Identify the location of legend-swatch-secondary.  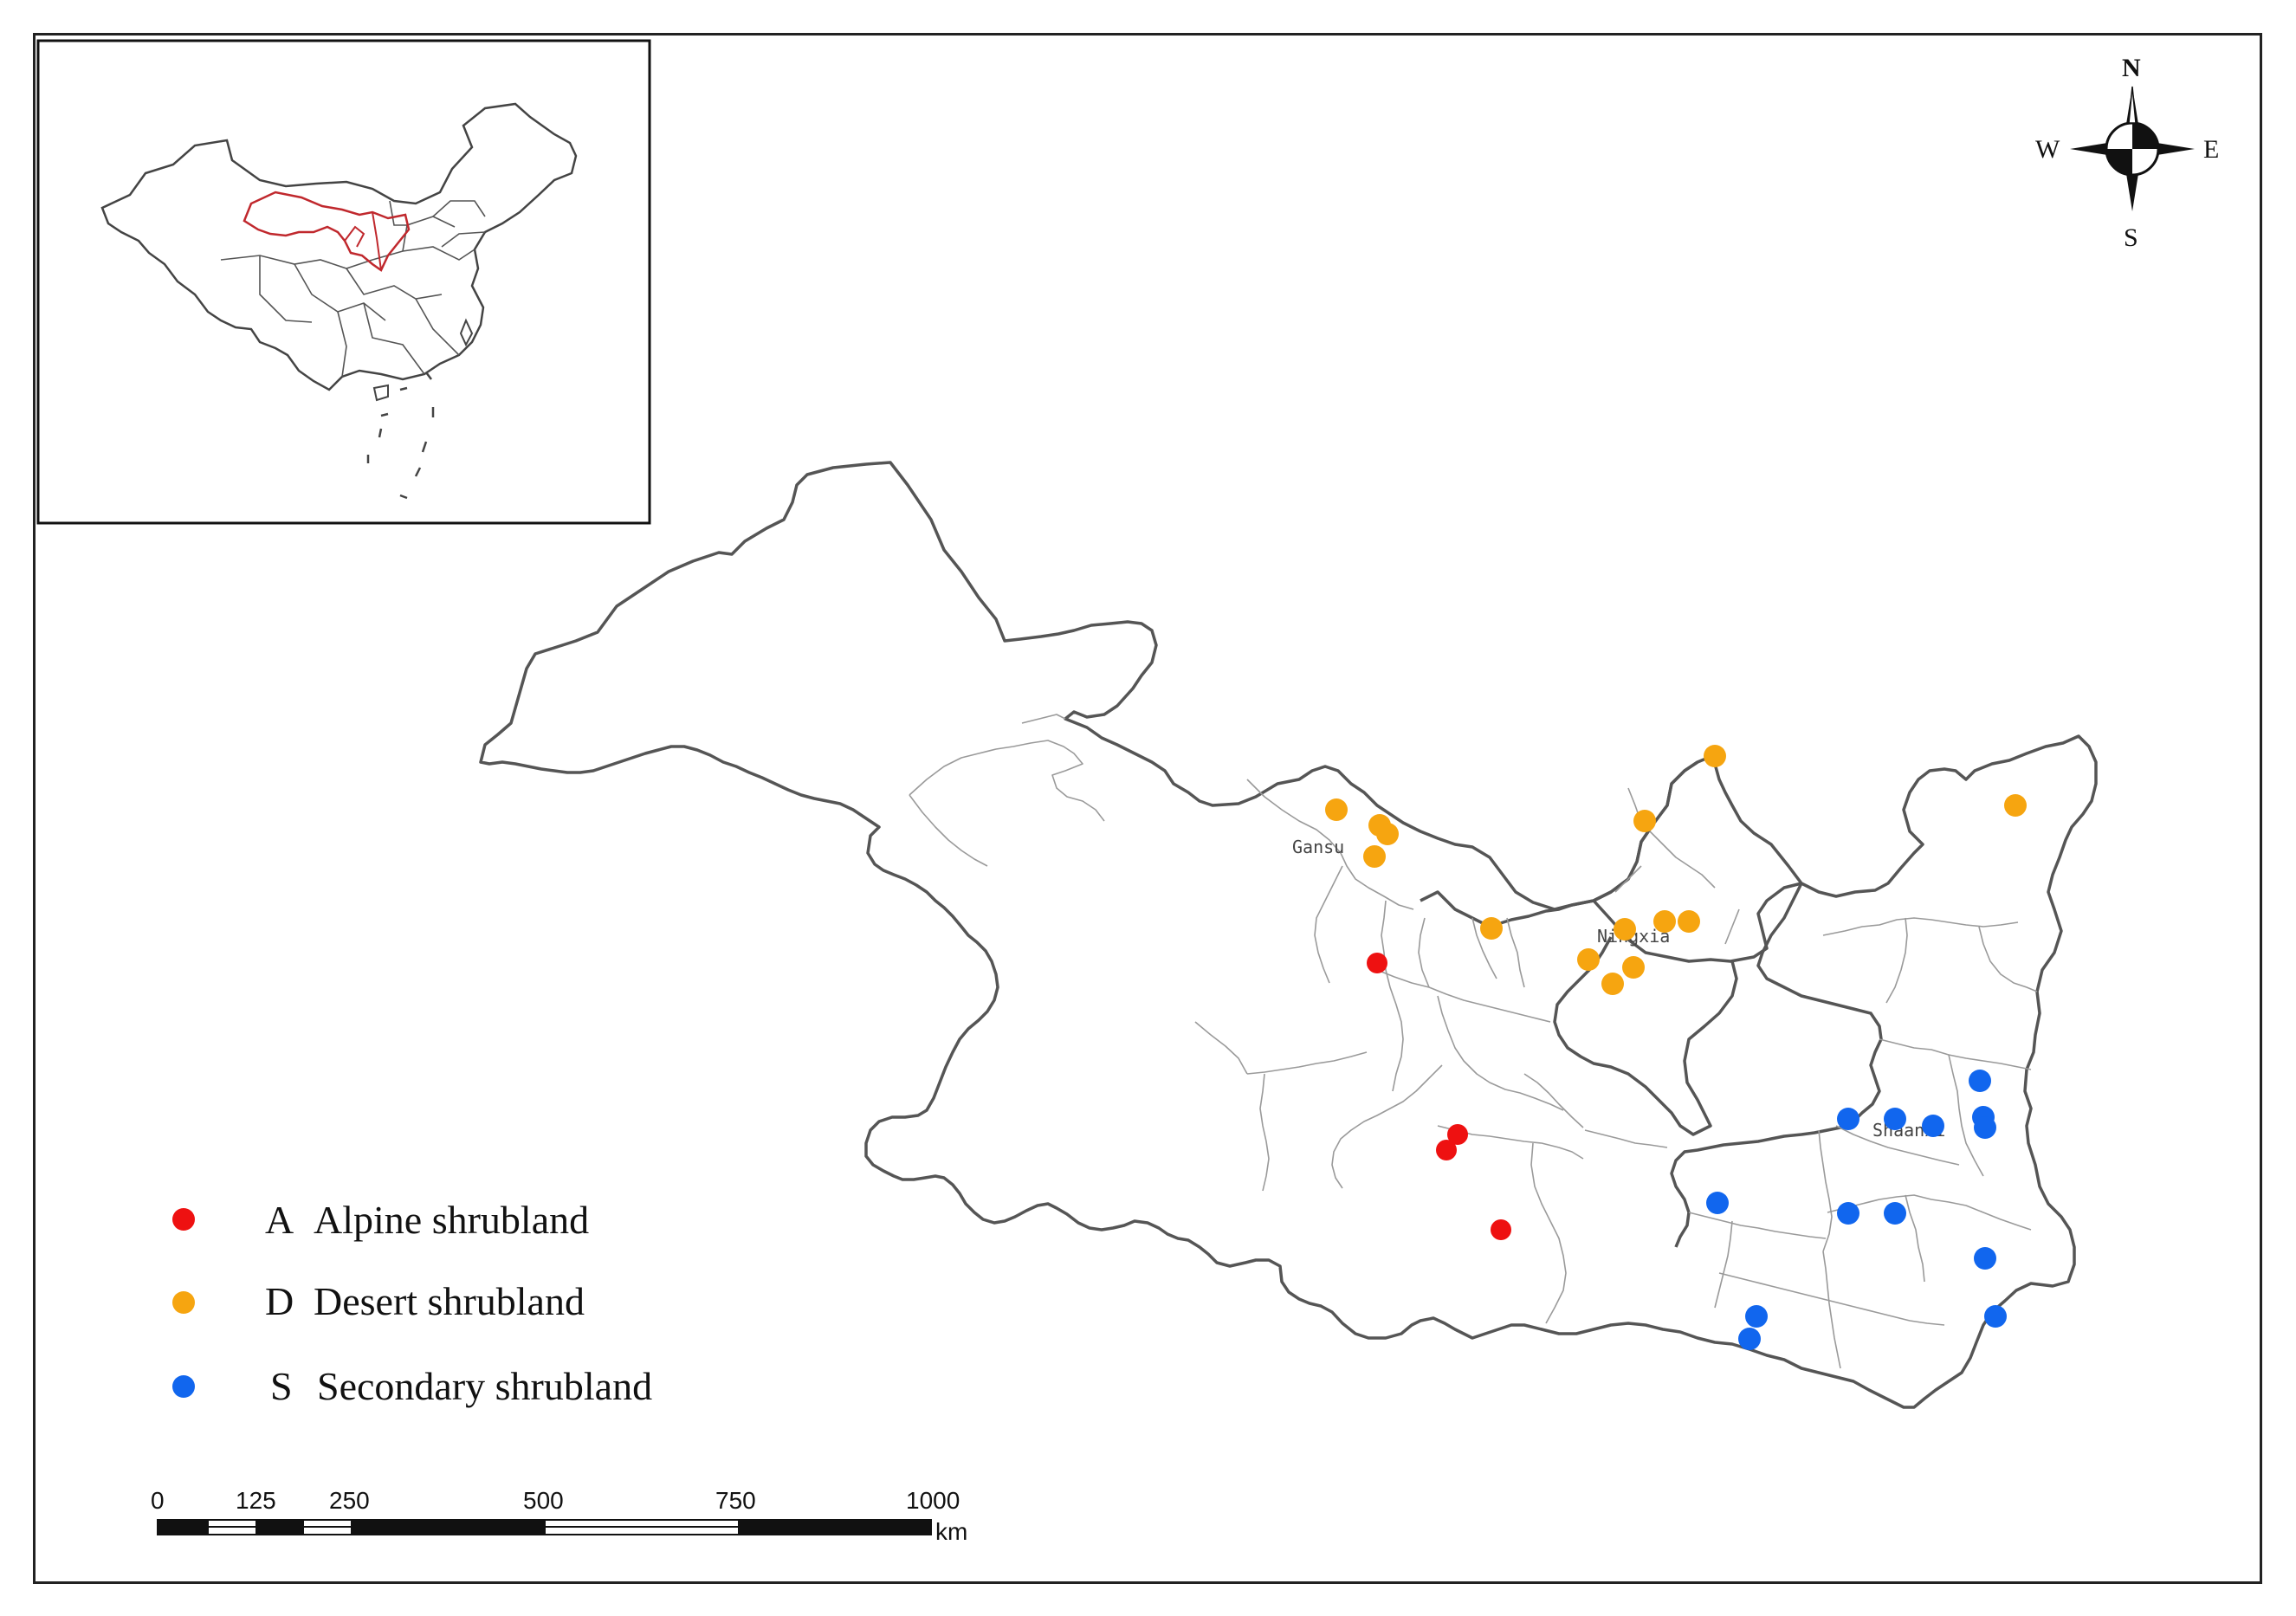
(183, 1386).